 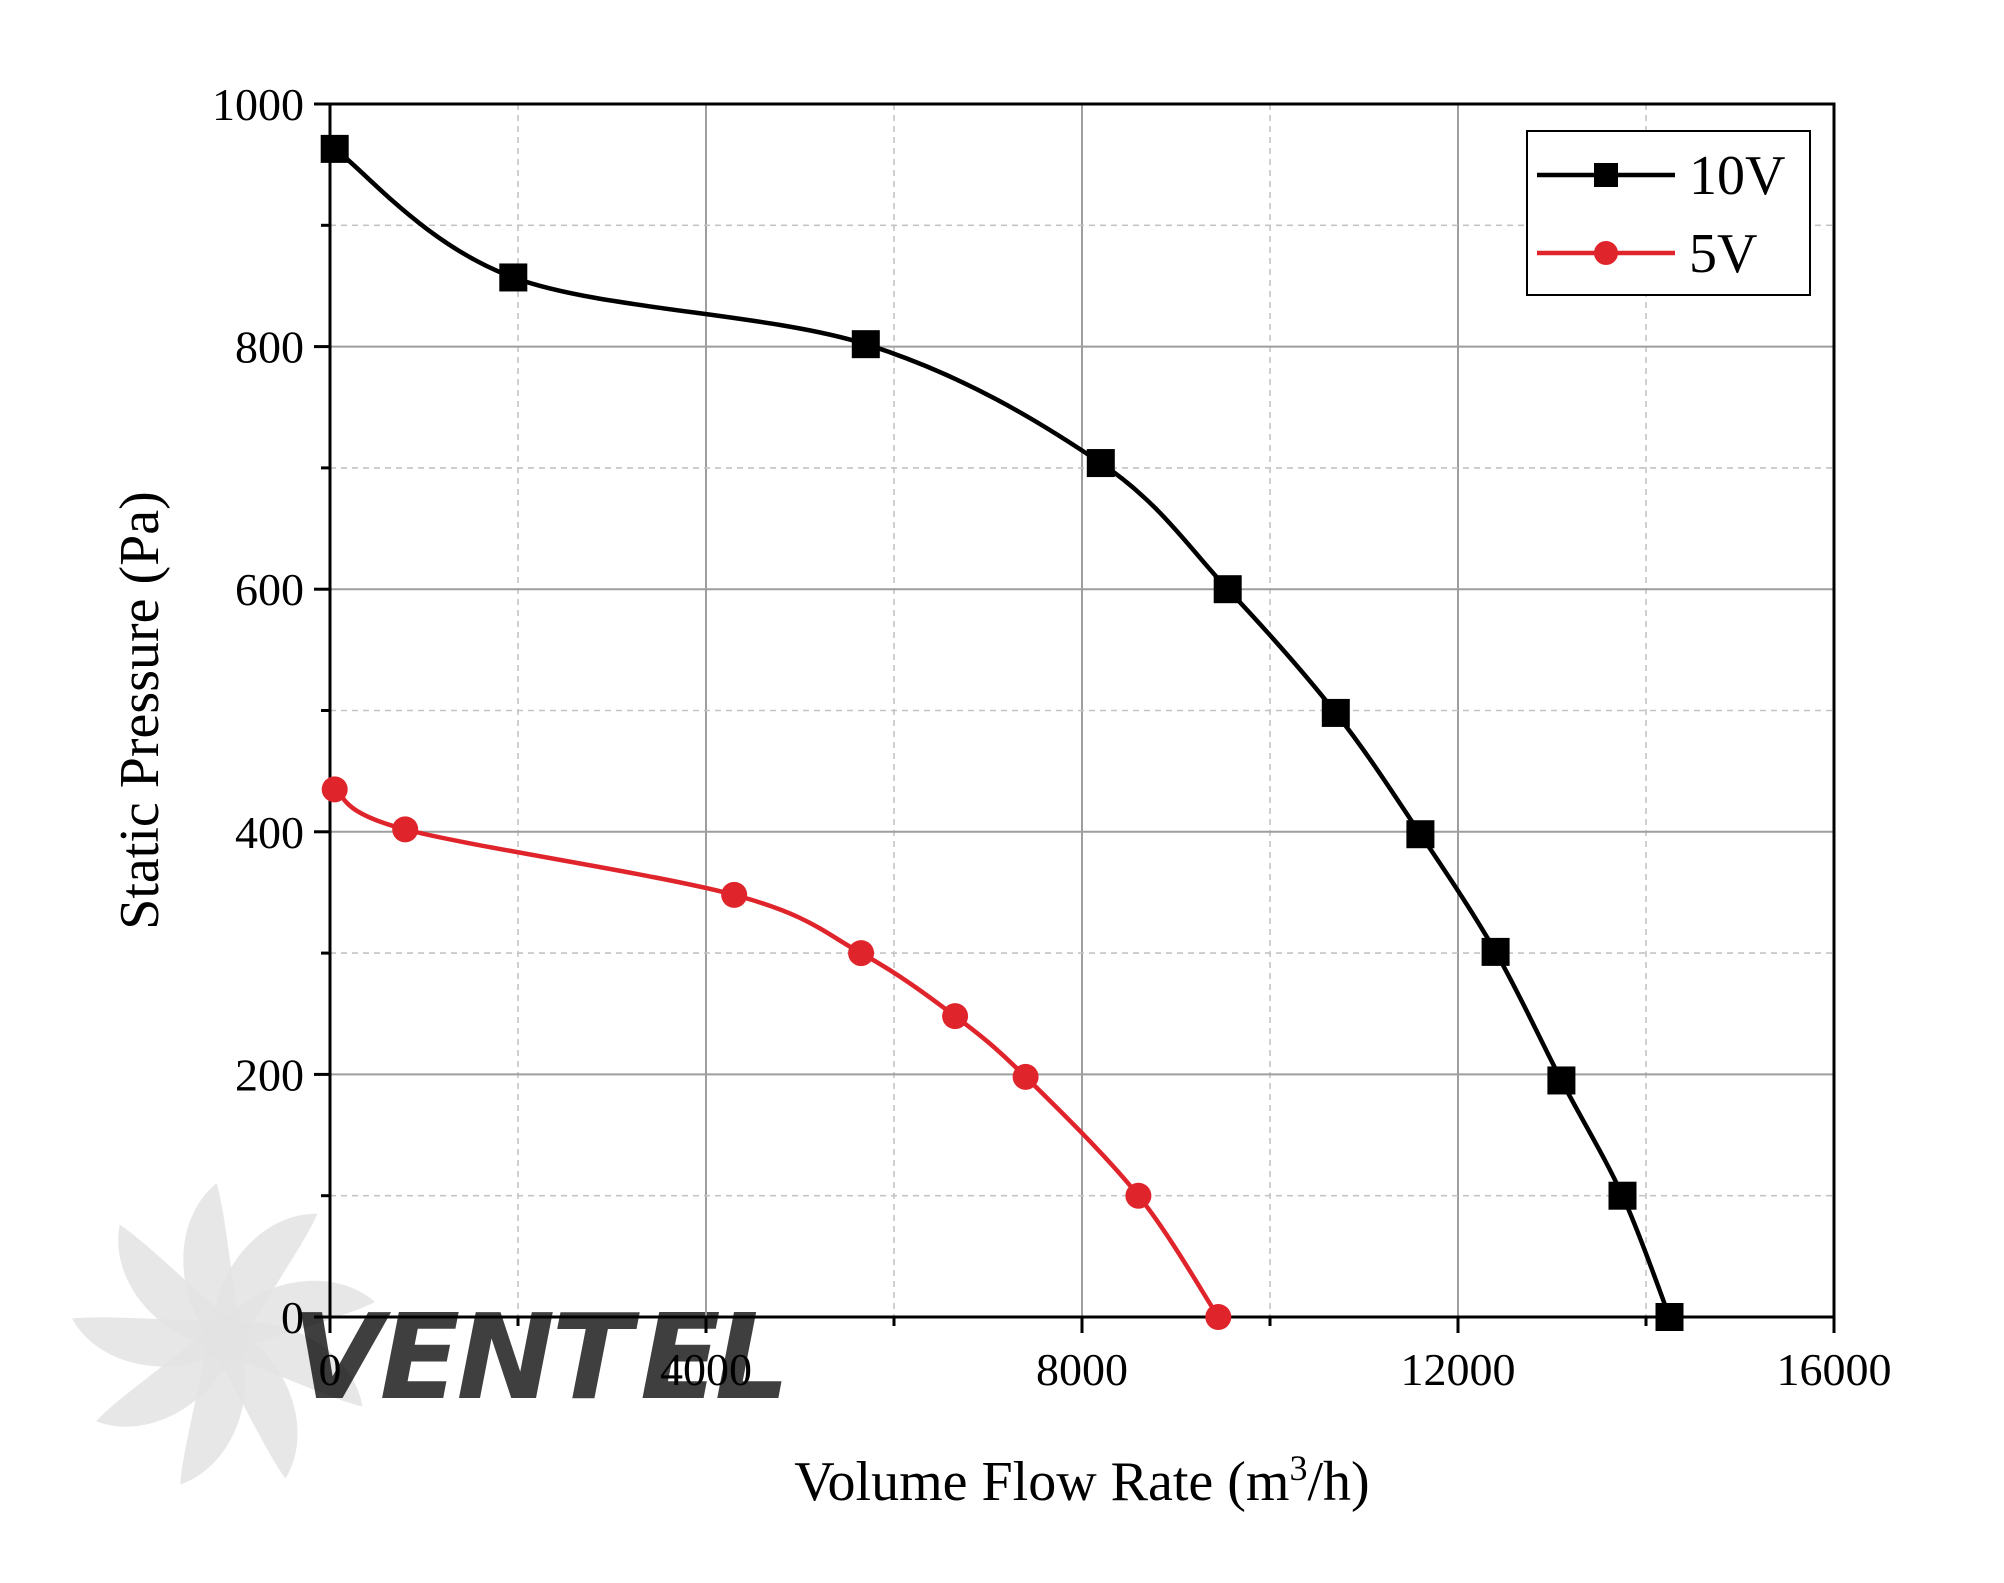 I want to click on y-tick-label: 1000, so click(x=258, y=104).